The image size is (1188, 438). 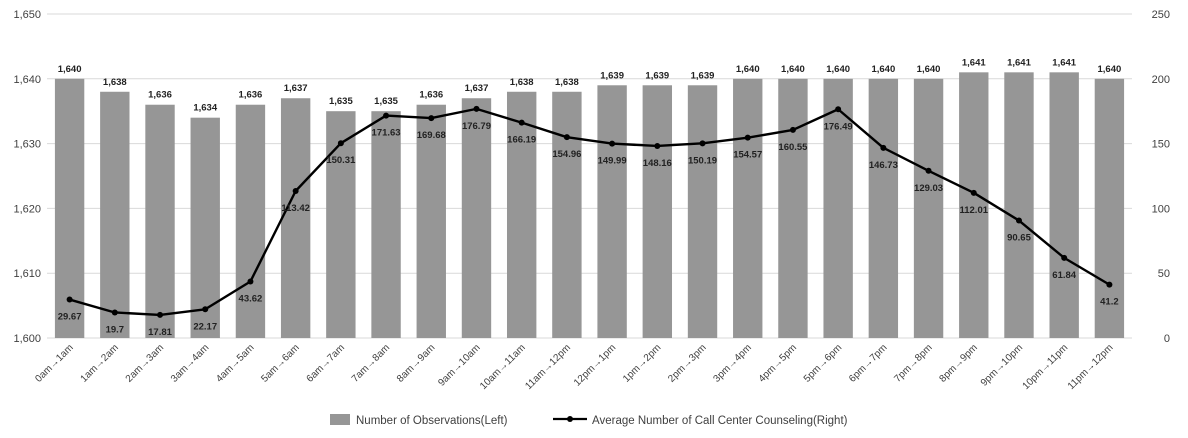 What do you see at coordinates (1002, 365) in the screenshot?
I see `x-axis-tick-label: 9pm→10pm` at bounding box center [1002, 365].